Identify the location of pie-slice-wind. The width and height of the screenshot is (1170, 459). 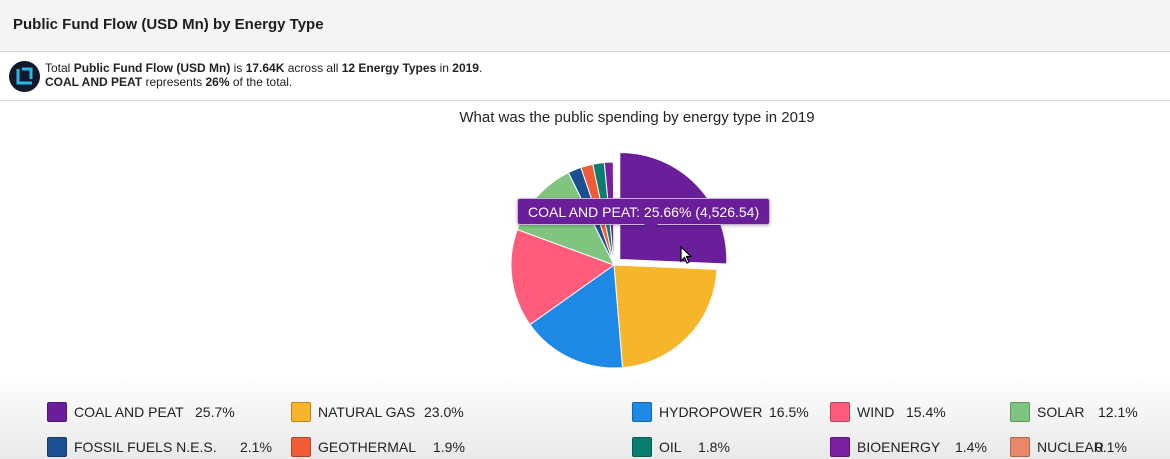
(563, 277).